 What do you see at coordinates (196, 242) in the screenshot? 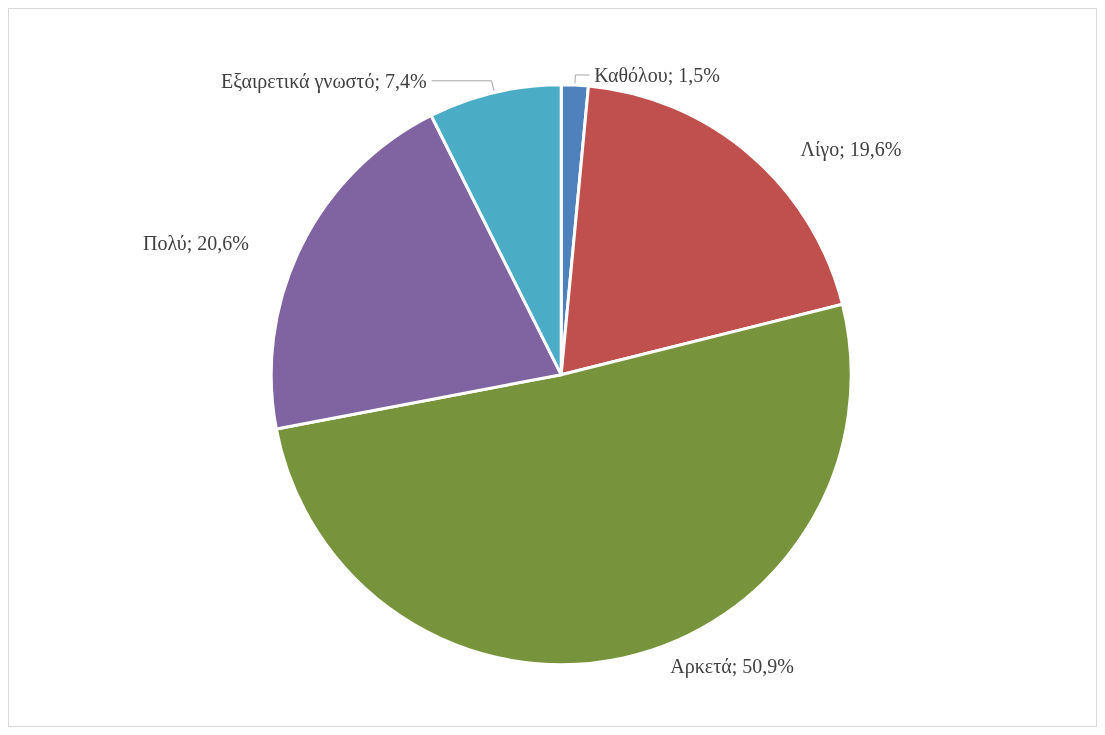
I see `slice-label: Πολύ; 20,6%` at bounding box center [196, 242].